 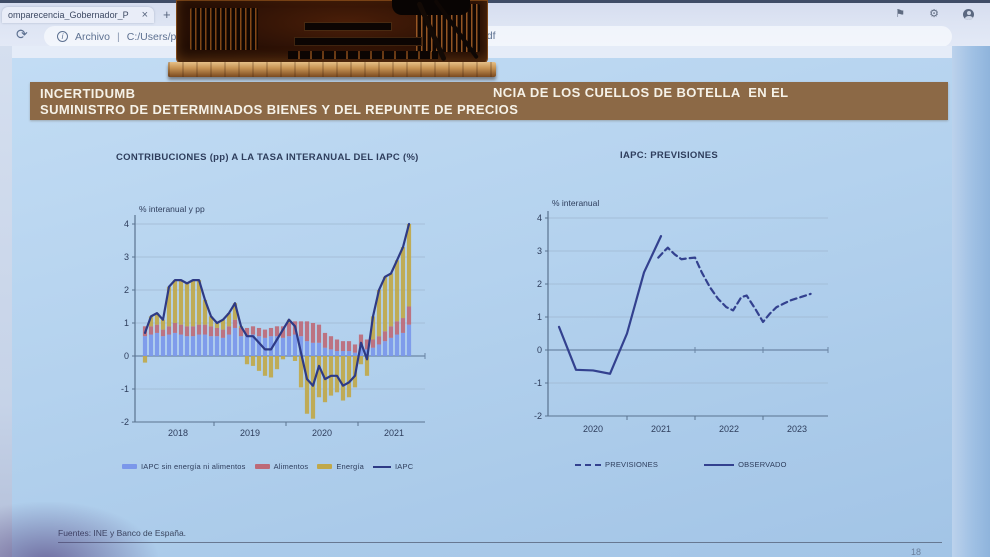 I want to click on legend-item-previsiones: PREVISIONES, so click(x=616, y=464).